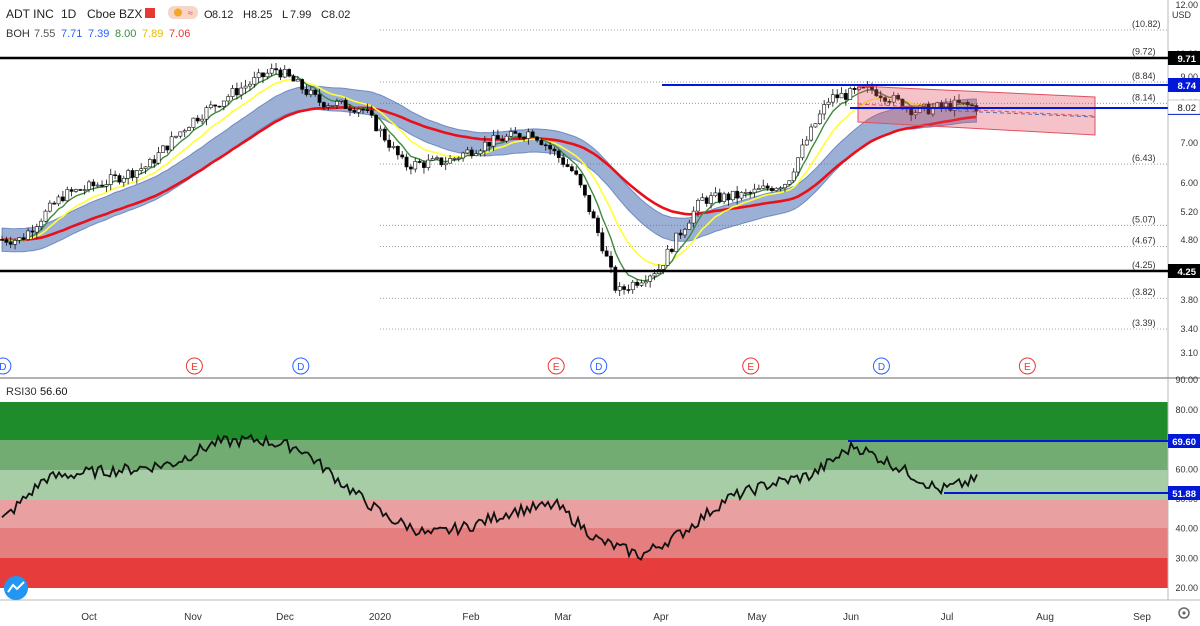 This screenshot has width=1200, height=626. What do you see at coordinates (1189, 353) in the screenshot?
I see `price-axis-label: 3.10` at bounding box center [1189, 353].